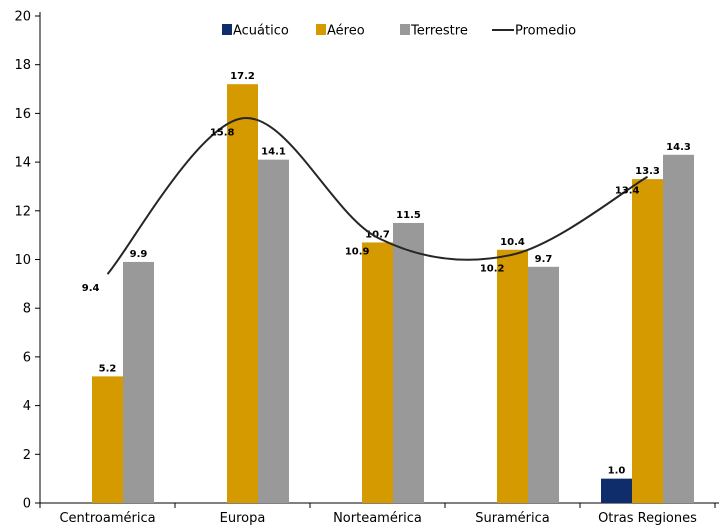 This screenshot has width=726, height=527. What do you see at coordinates (27, 406) in the screenshot?
I see `y-tick-label: 4` at bounding box center [27, 406].